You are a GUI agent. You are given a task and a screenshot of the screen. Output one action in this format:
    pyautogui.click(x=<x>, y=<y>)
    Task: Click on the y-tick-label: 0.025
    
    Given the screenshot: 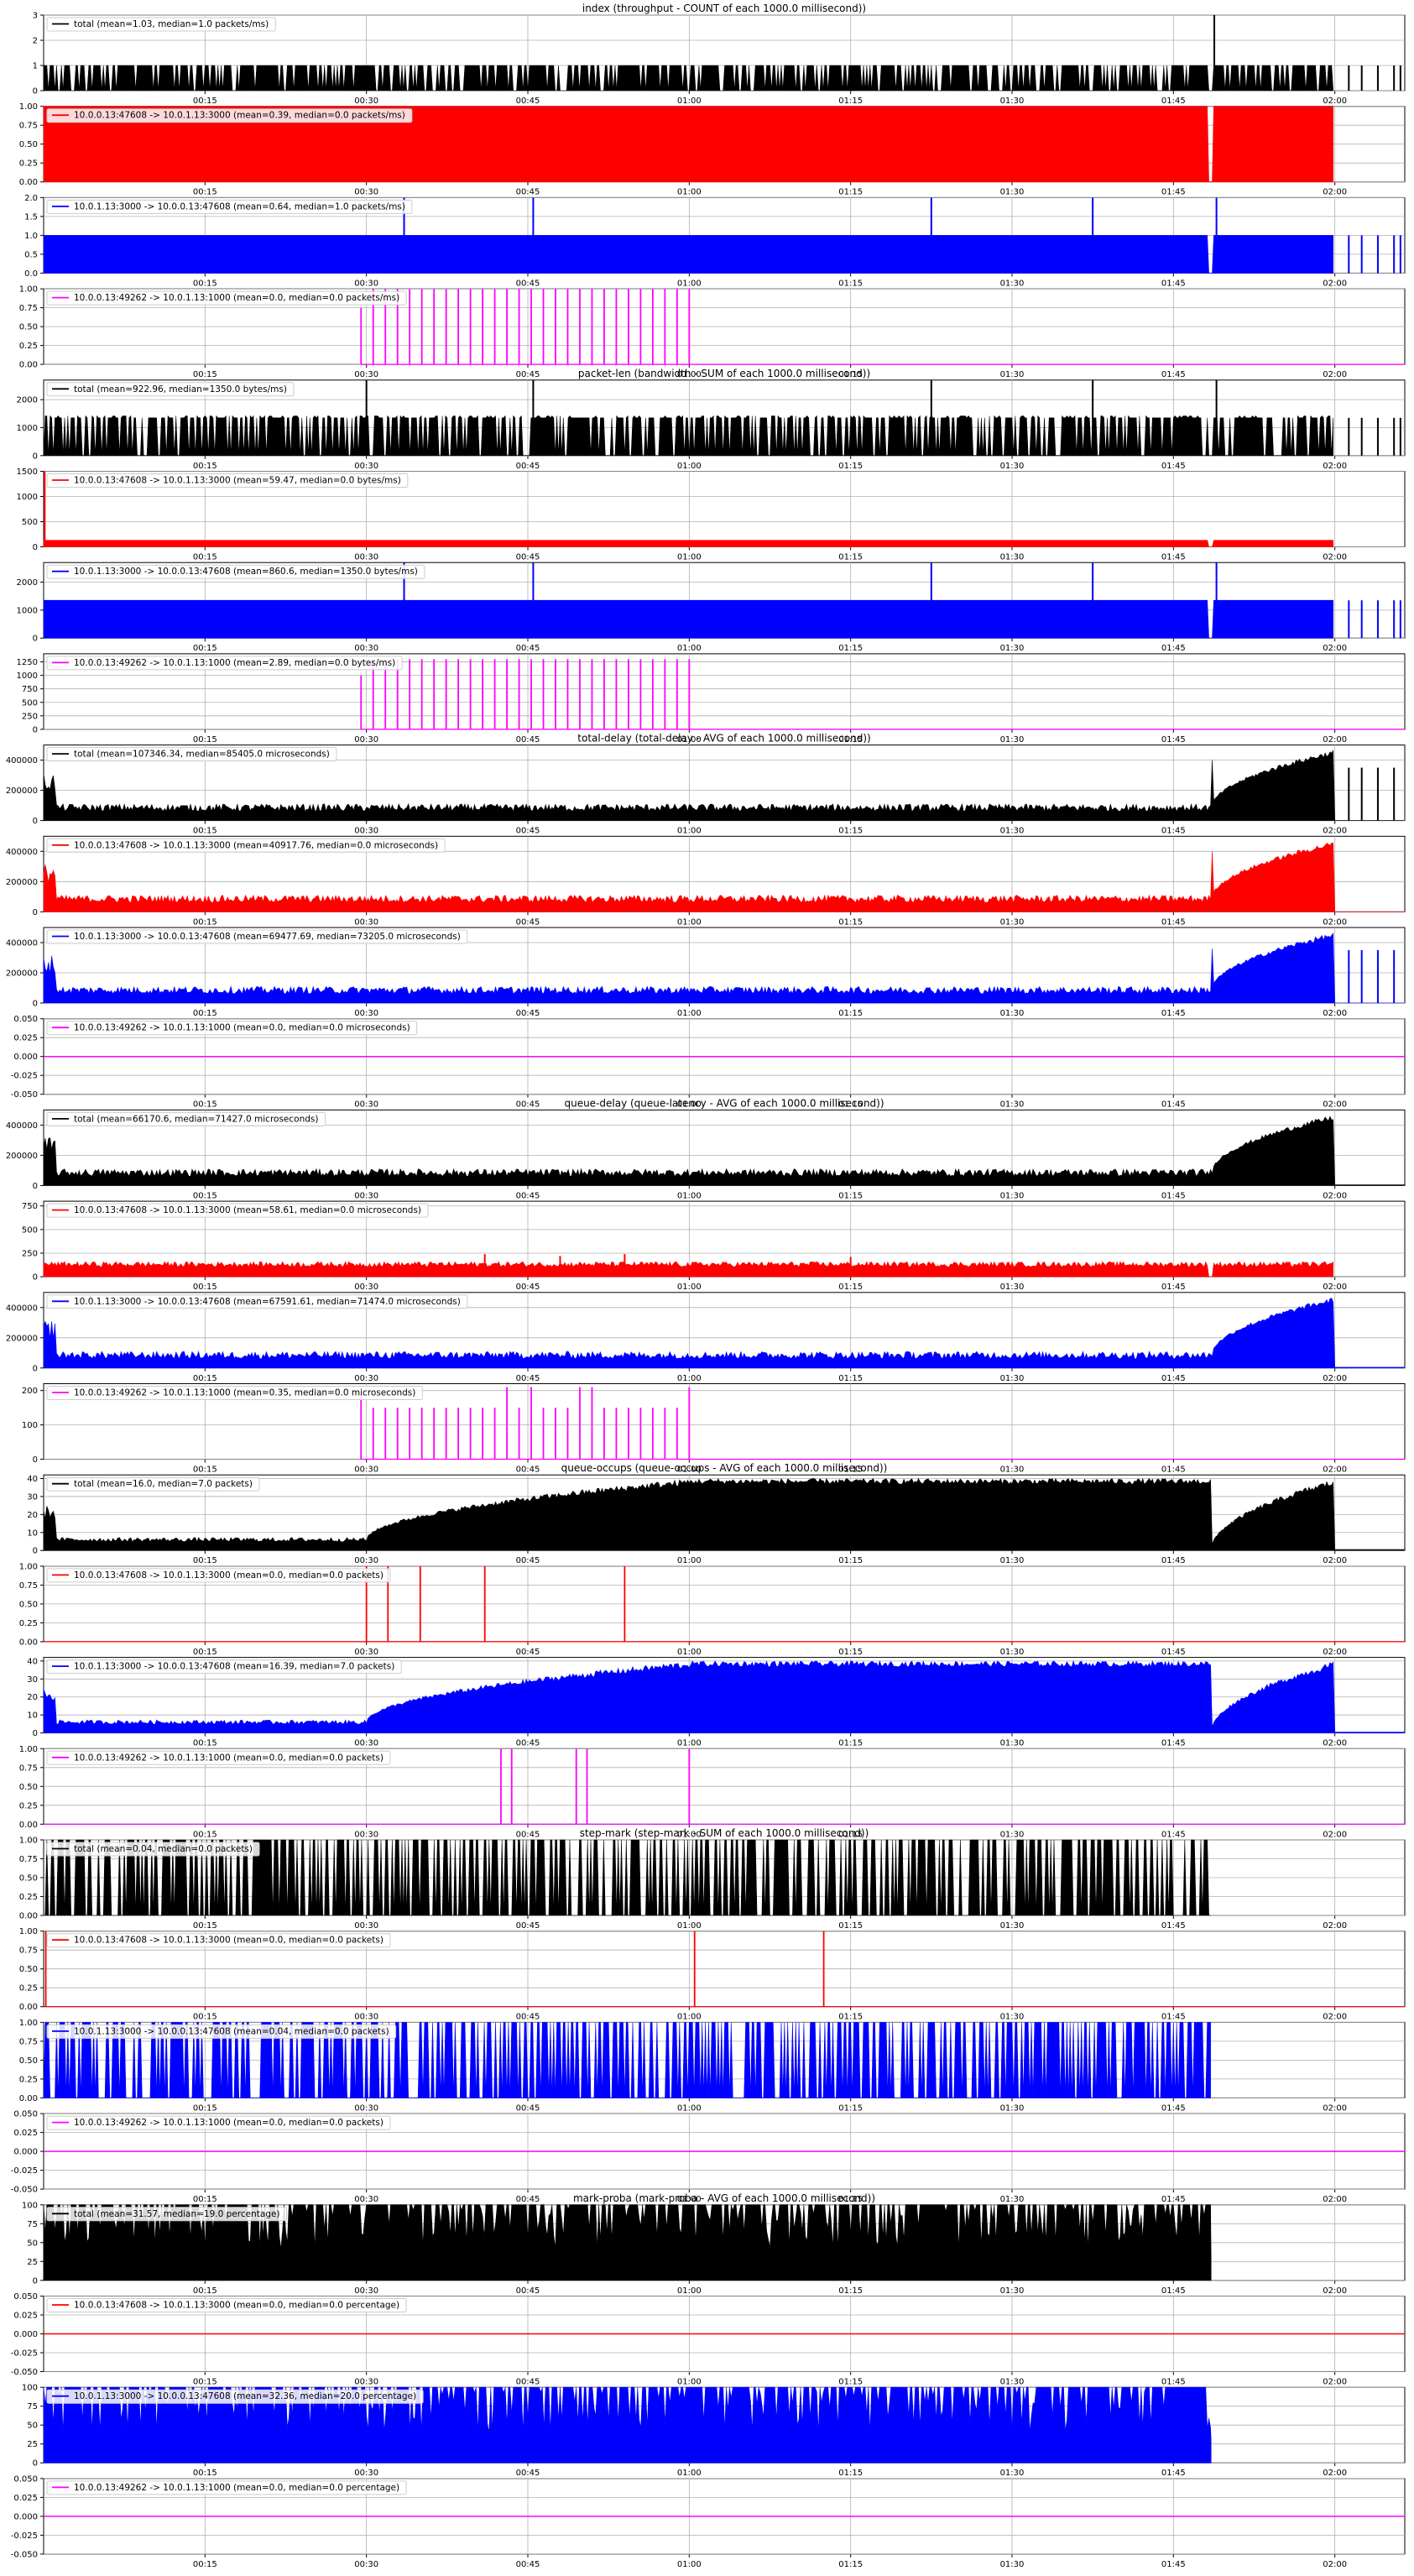 What is the action you would take?
    pyautogui.click(x=25, y=2316)
    